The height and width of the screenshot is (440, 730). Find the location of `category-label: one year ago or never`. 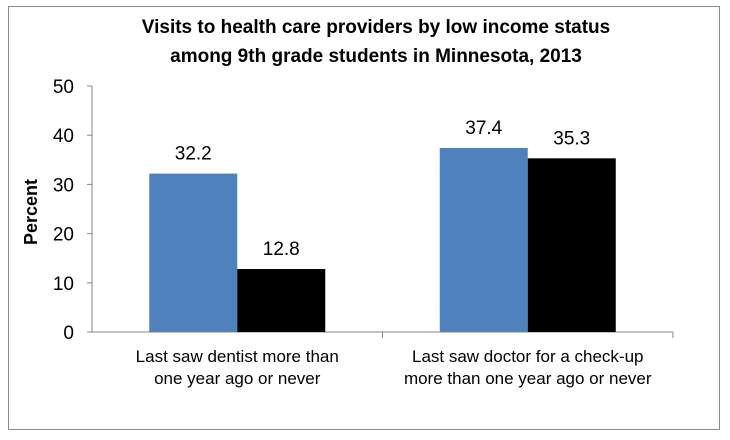

category-label: one year ago or never is located at coordinates (237, 378).